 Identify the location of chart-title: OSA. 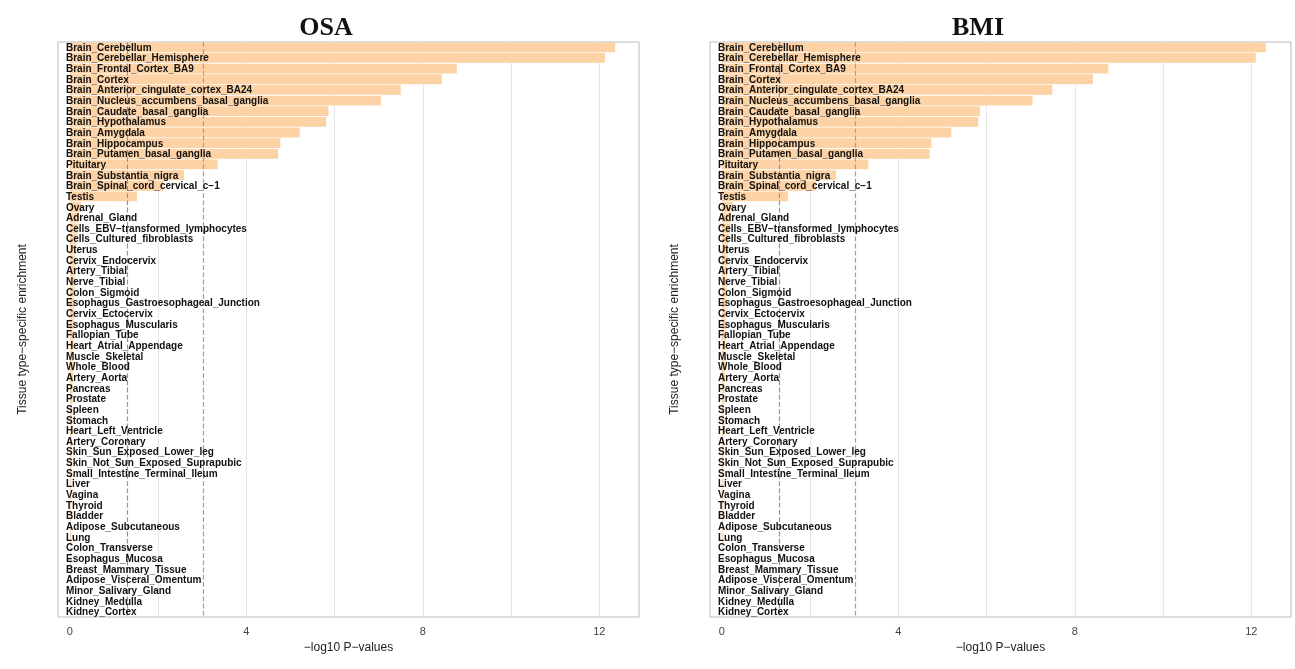
(326, 26).